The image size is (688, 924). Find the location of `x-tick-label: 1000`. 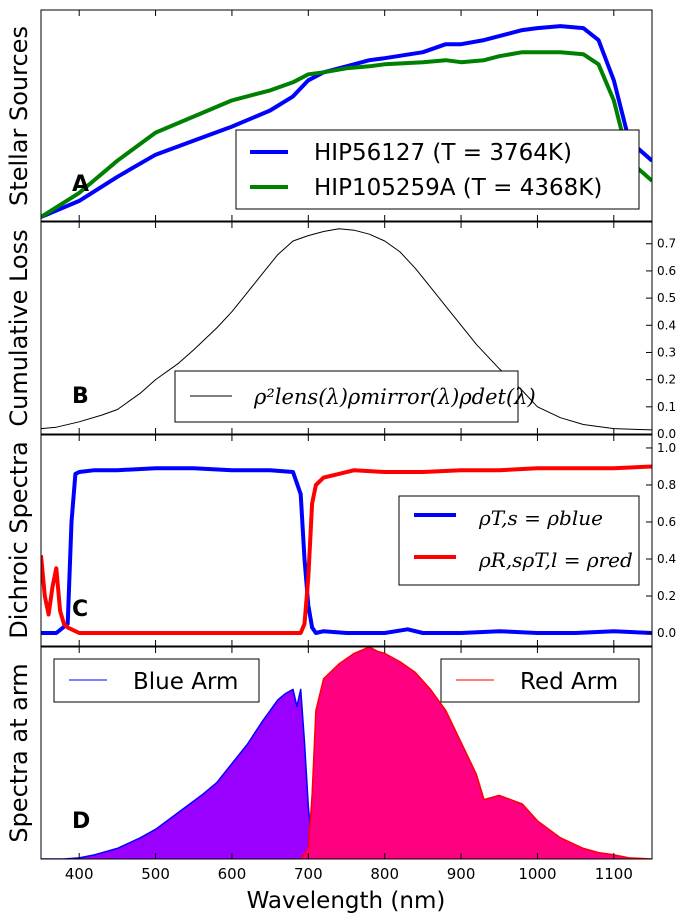

x-tick-label: 1000 is located at coordinates (537, 874).